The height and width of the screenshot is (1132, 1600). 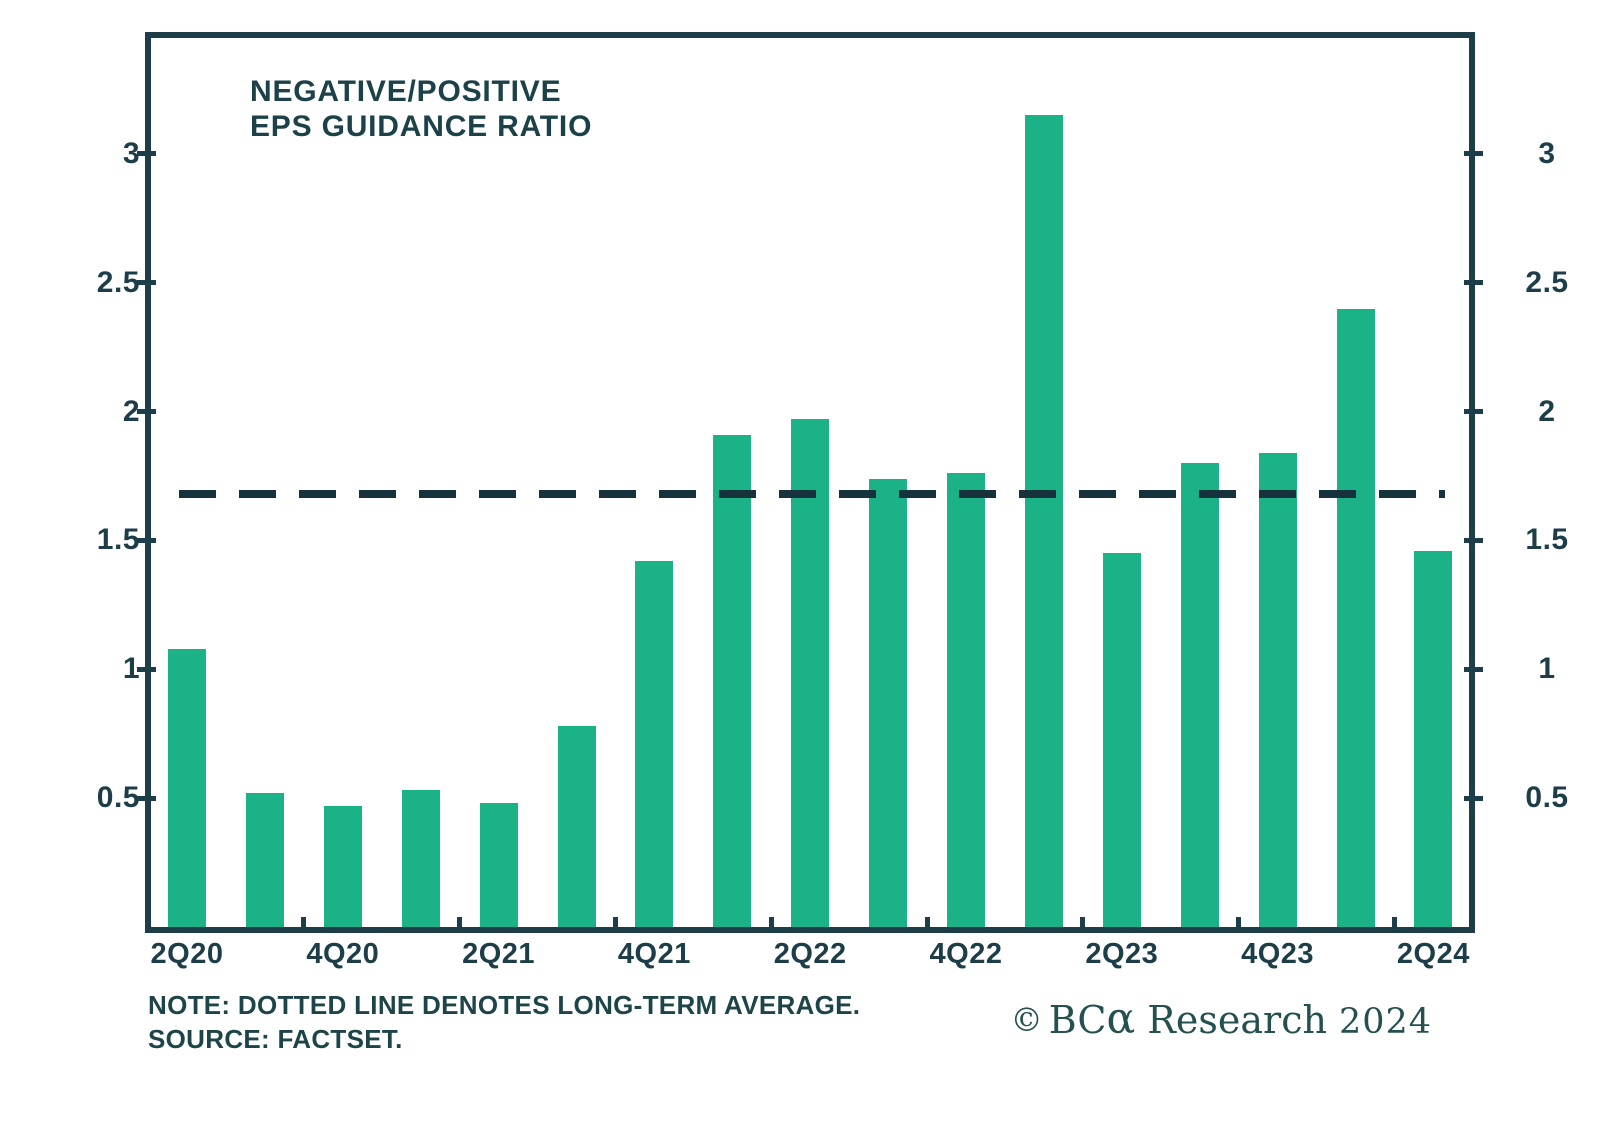 I want to click on bar-4Q23, so click(x=1277, y=689).